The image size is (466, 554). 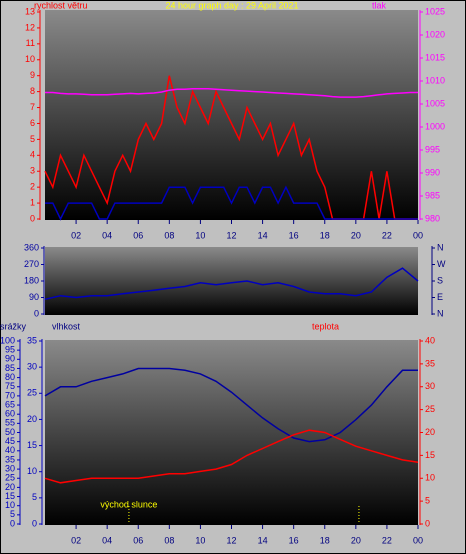 What do you see at coordinates (432, 218) in the screenshot?
I see `y-tick-label: 980` at bounding box center [432, 218].